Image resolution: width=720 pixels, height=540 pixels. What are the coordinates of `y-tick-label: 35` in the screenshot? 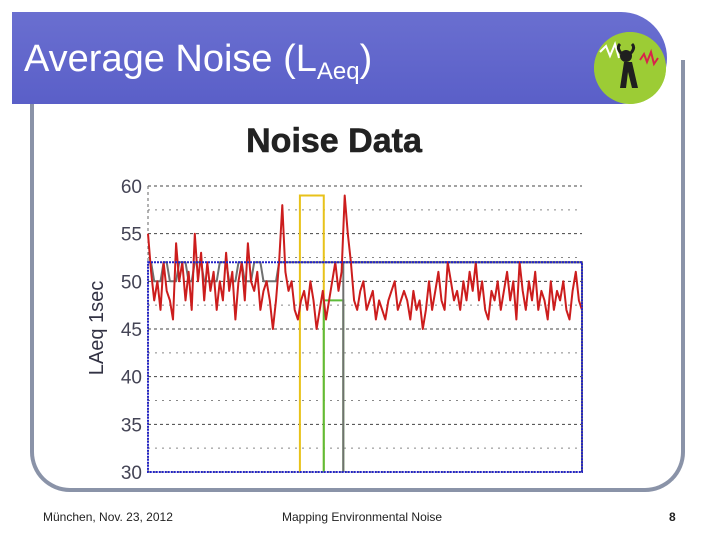 It's located at (131, 425).